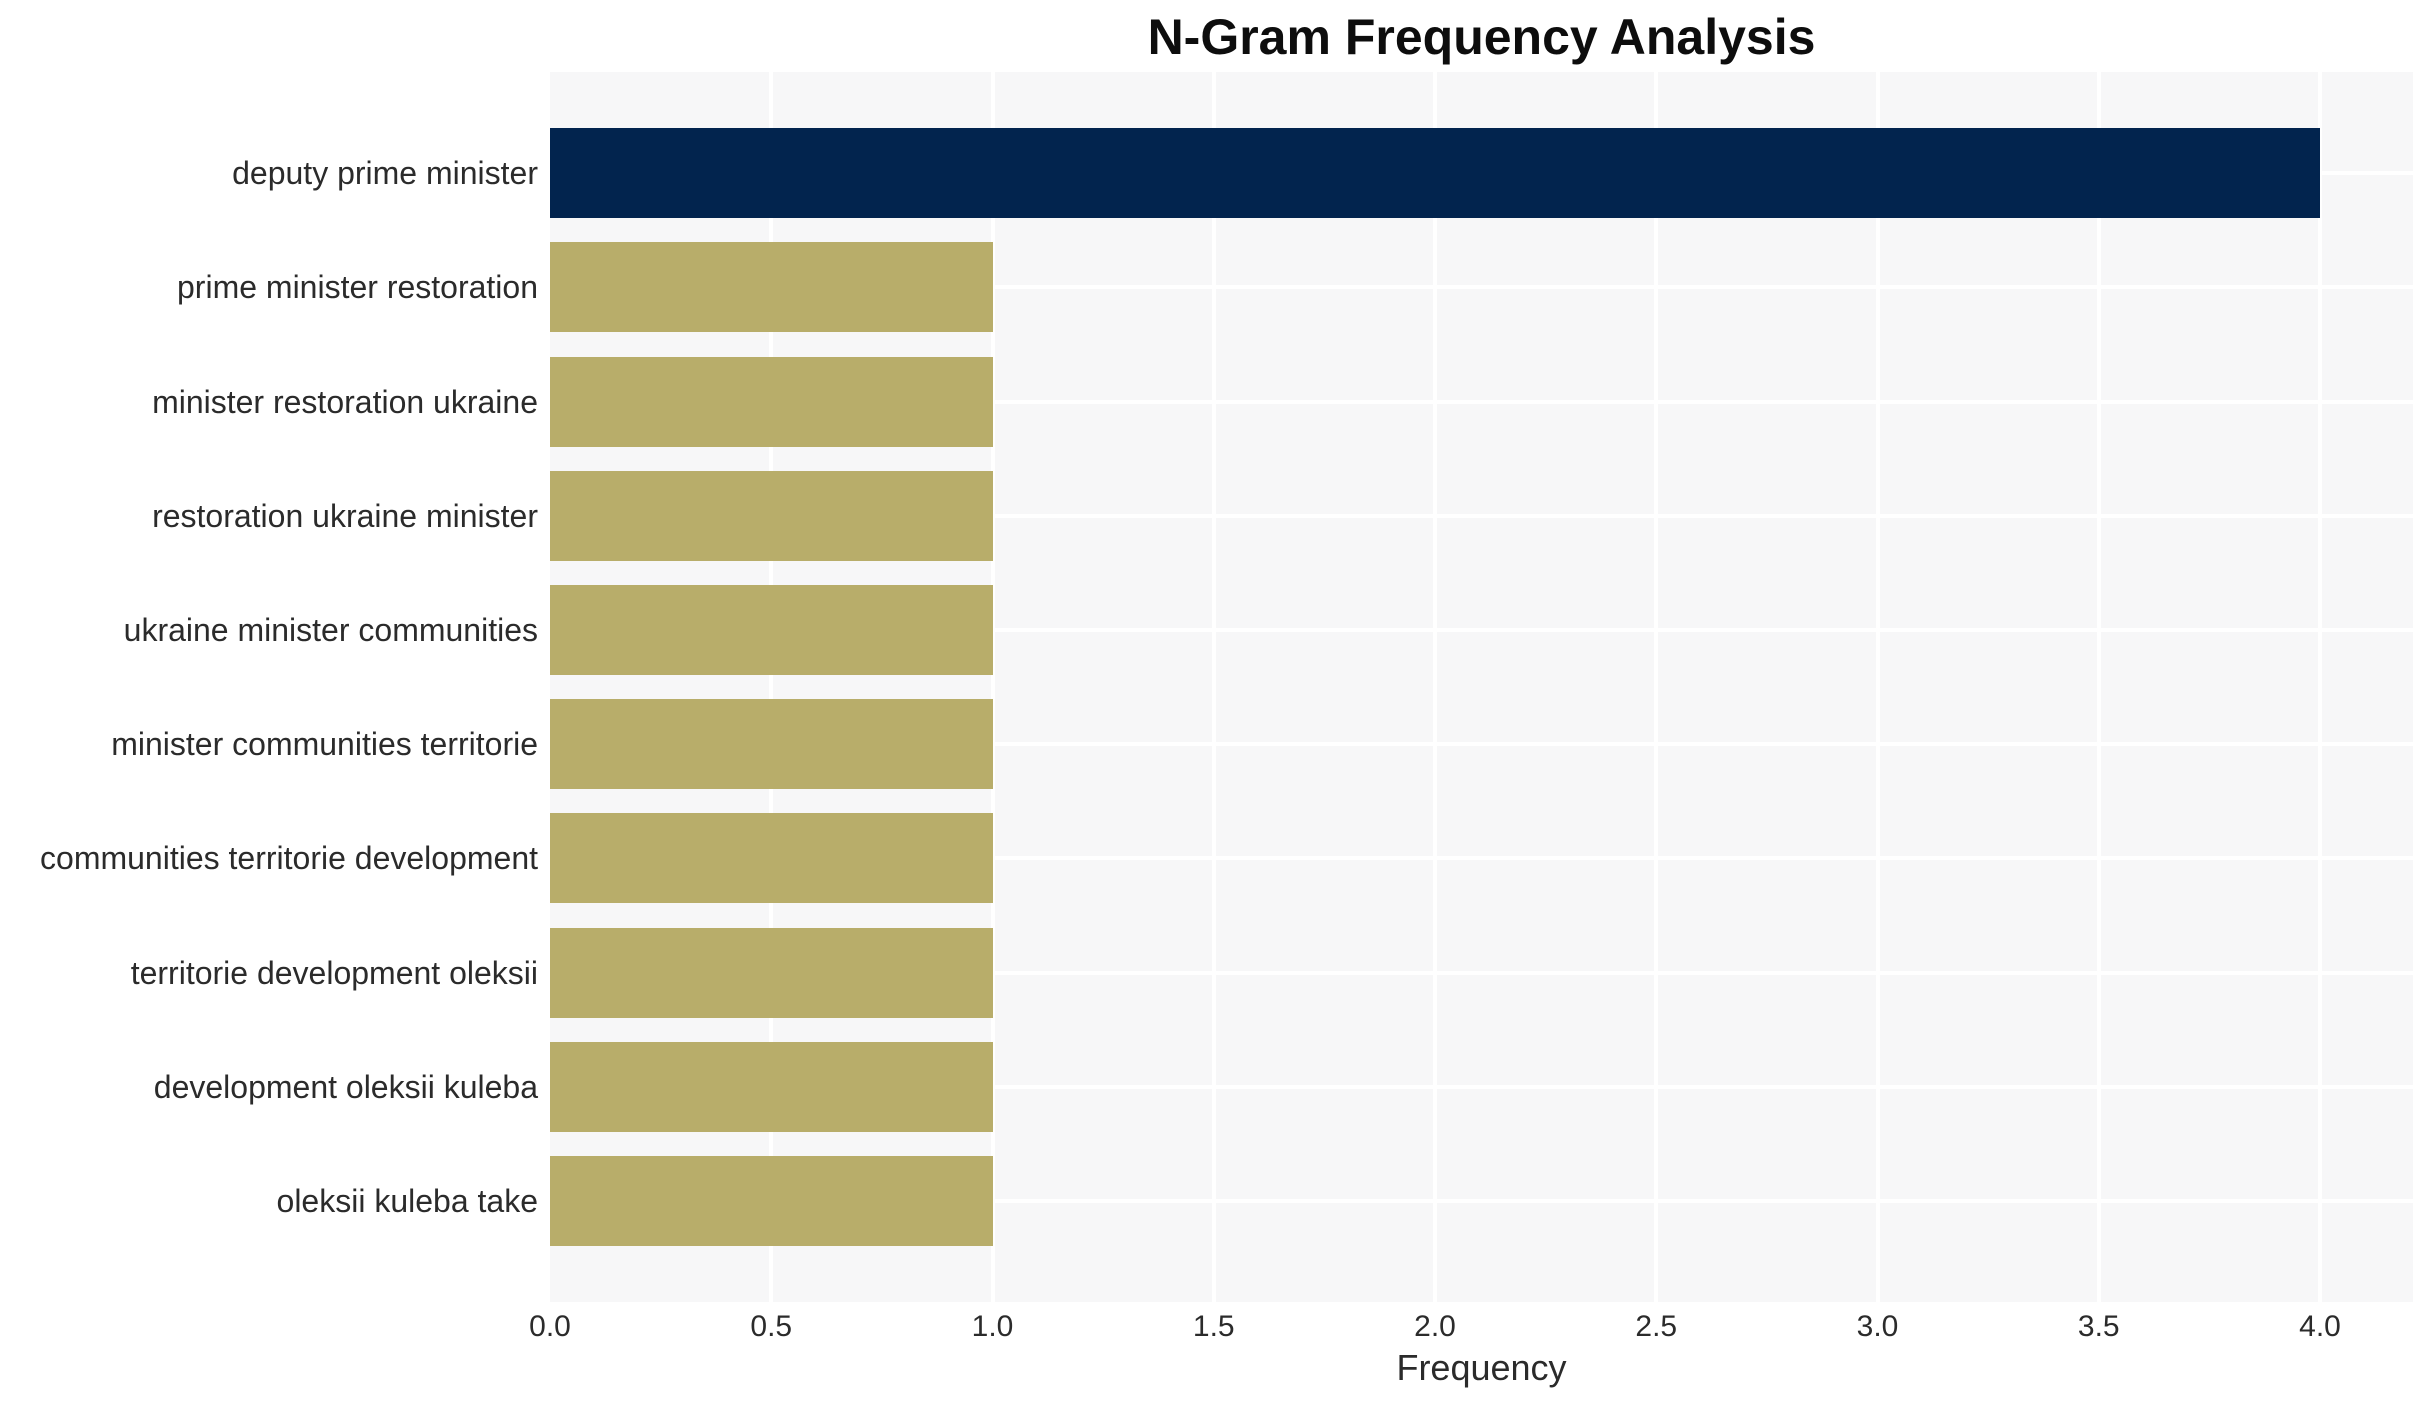 The width and height of the screenshot is (2428, 1402). Describe the element at coordinates (345, 515) in the screenshot. I see `y-tick-label: restoration ukraine minister` at that location.